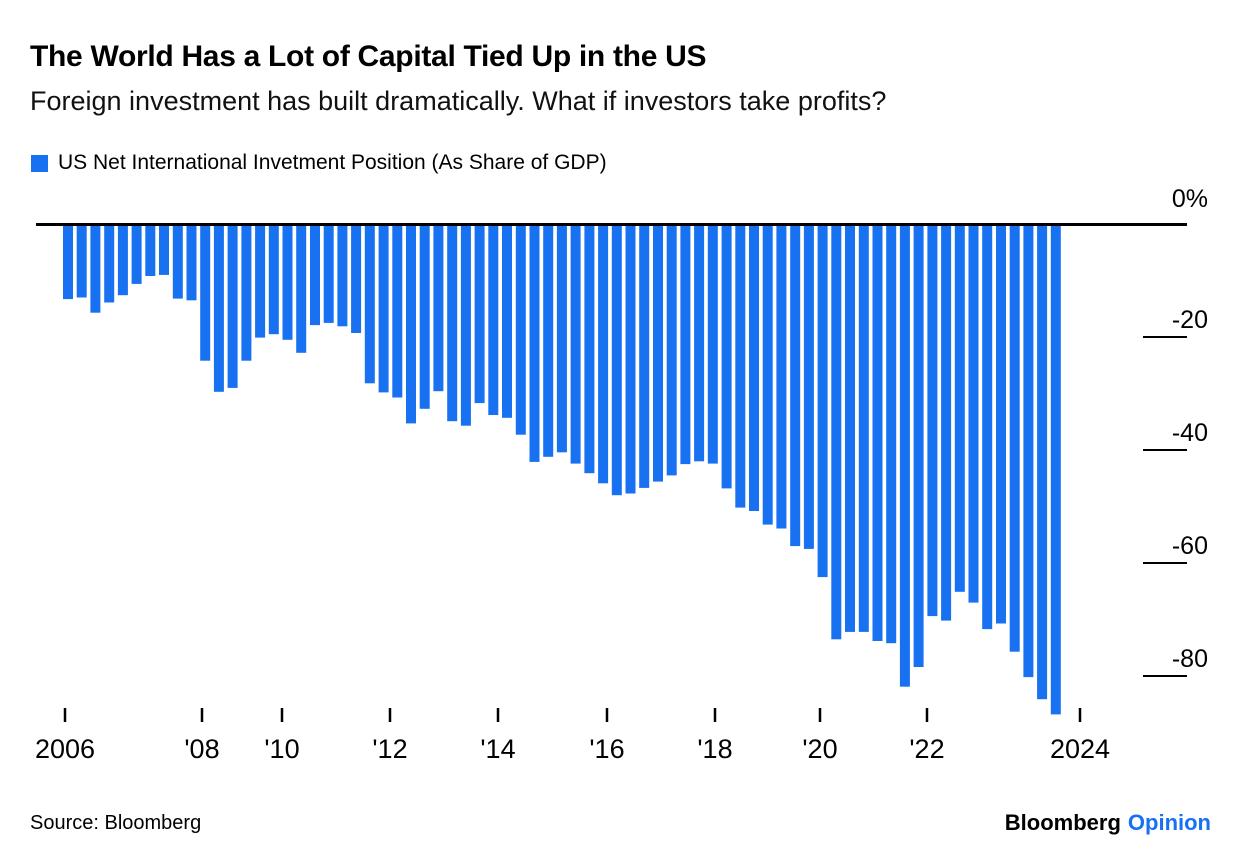 The width and height of the screenshot is (1240, 866). What do you see at coordinates (714, 749) in the screenshot?
I see `x-axis-label: '18` at bounding box center [714, 749].